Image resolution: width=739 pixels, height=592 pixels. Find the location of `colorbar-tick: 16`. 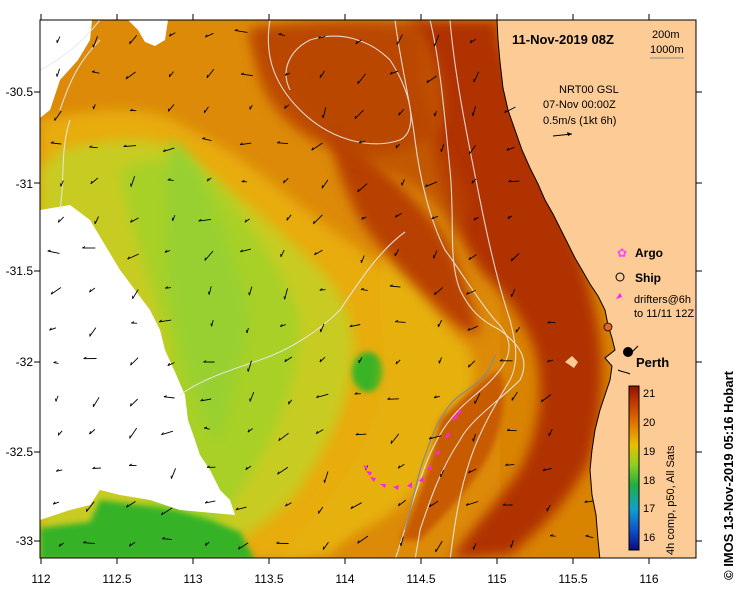

colorbar-tick: 16 is located at coordinates (649, 538).